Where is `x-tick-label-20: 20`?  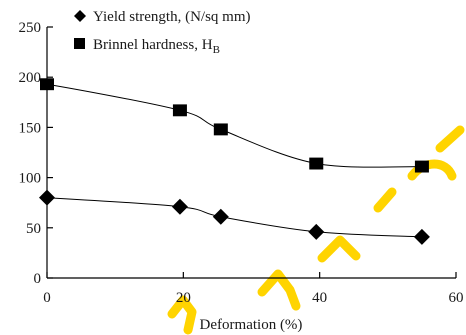
x-tick-label-20: 20 is located at coordinates (183, 298).